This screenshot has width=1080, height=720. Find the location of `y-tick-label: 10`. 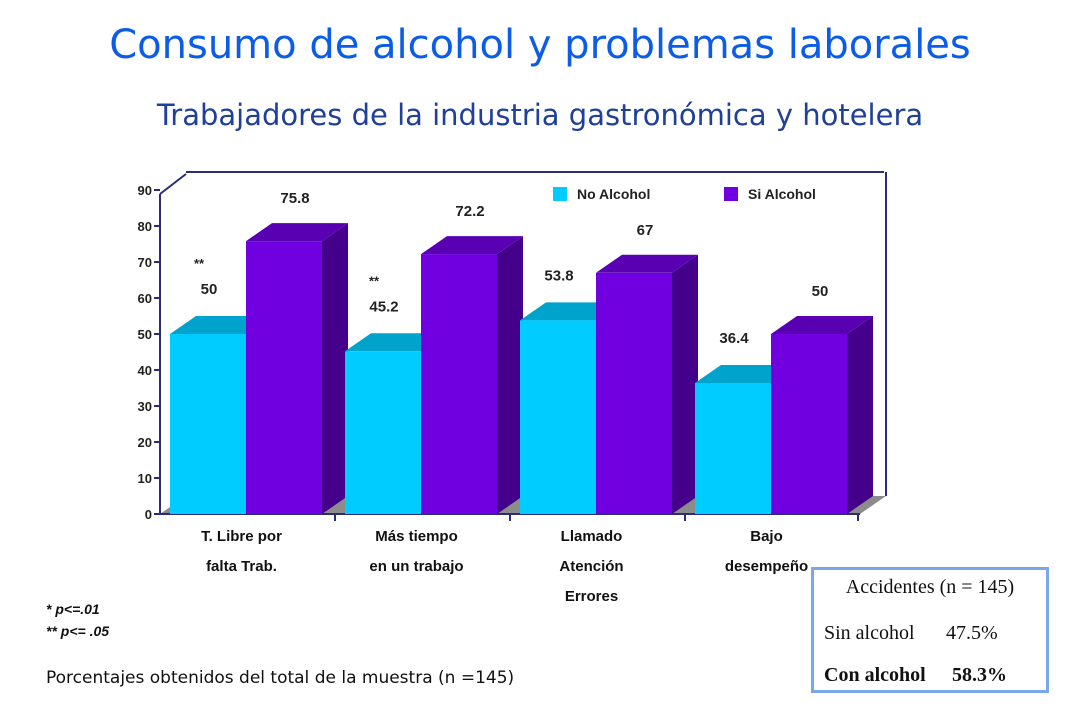

y-tick-label: 10 is located at coordinates (145, 478).